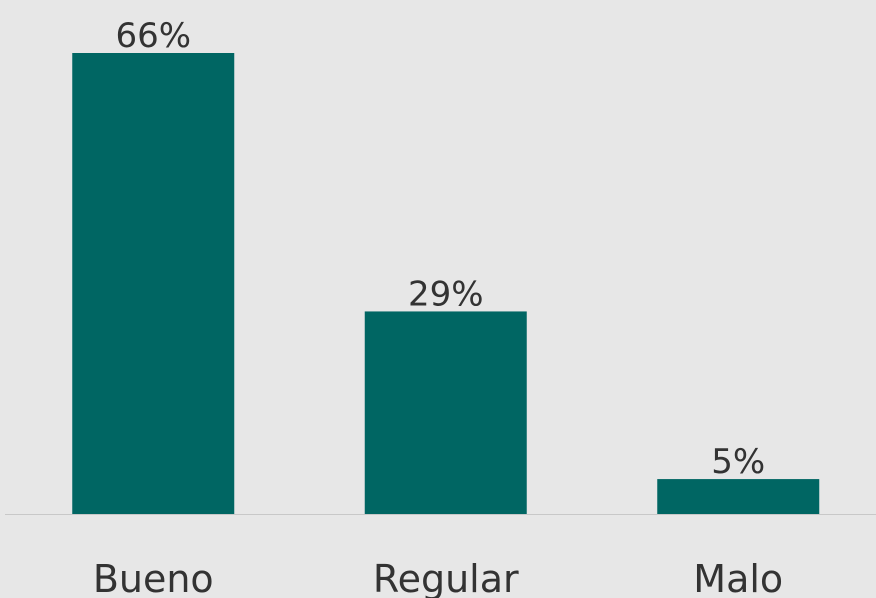  I want to click on x-tick-label: Malo, so click(738, 577).